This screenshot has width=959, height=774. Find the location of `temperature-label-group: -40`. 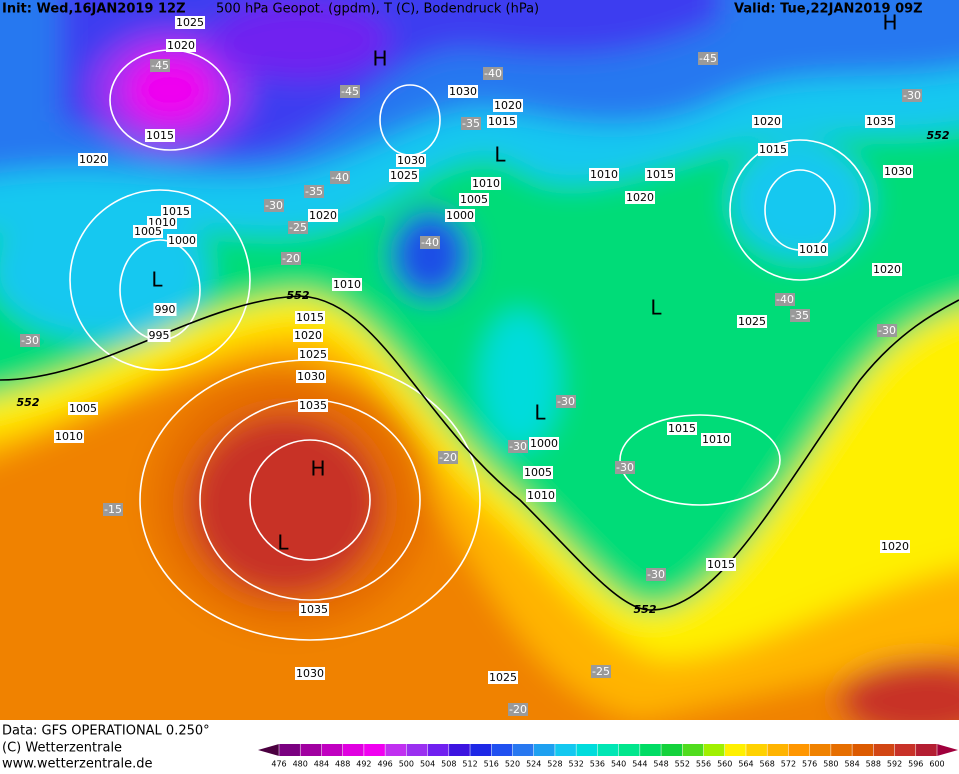

temperature-label-group: -40 is located at coordinates (340, 177).